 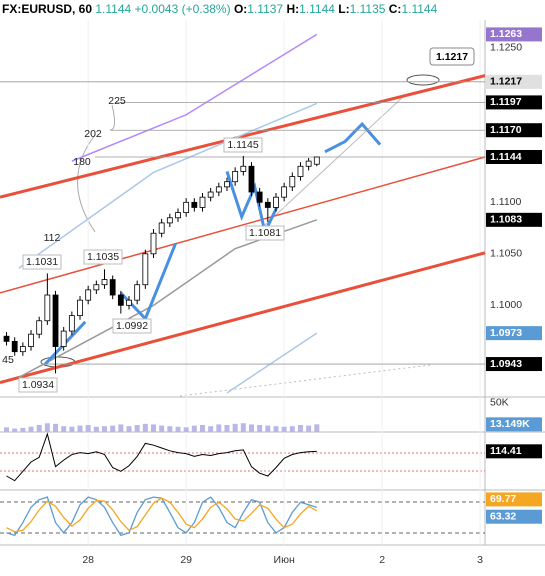 What do you see at coordinates (419, 9) in the screenshot?
I see `c-value: 1.1144` at bounding box center [419, 9].